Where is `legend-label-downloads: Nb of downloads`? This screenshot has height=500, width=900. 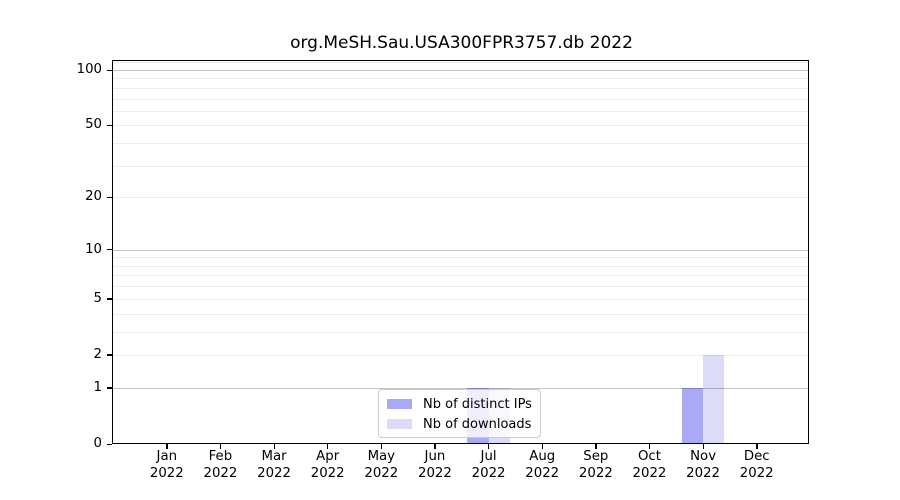
legend-label-downloads: Nb of downloads is located at coordinates (477, 424).